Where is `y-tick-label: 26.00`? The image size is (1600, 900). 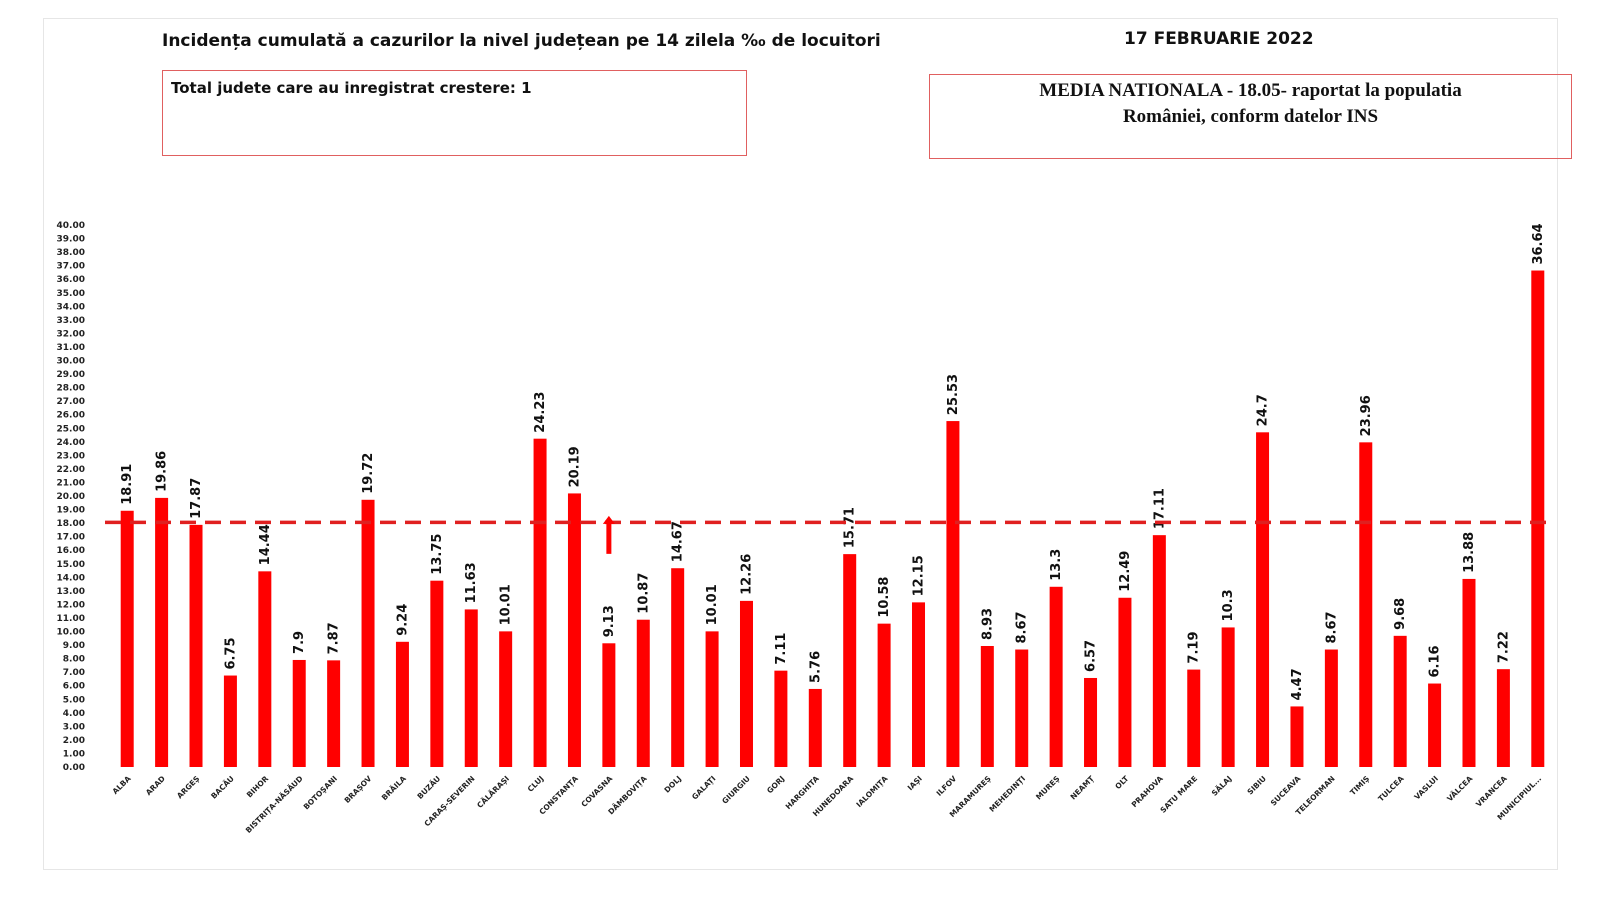 y-tick-label: 26.00 is located at coordinates (71, 416).